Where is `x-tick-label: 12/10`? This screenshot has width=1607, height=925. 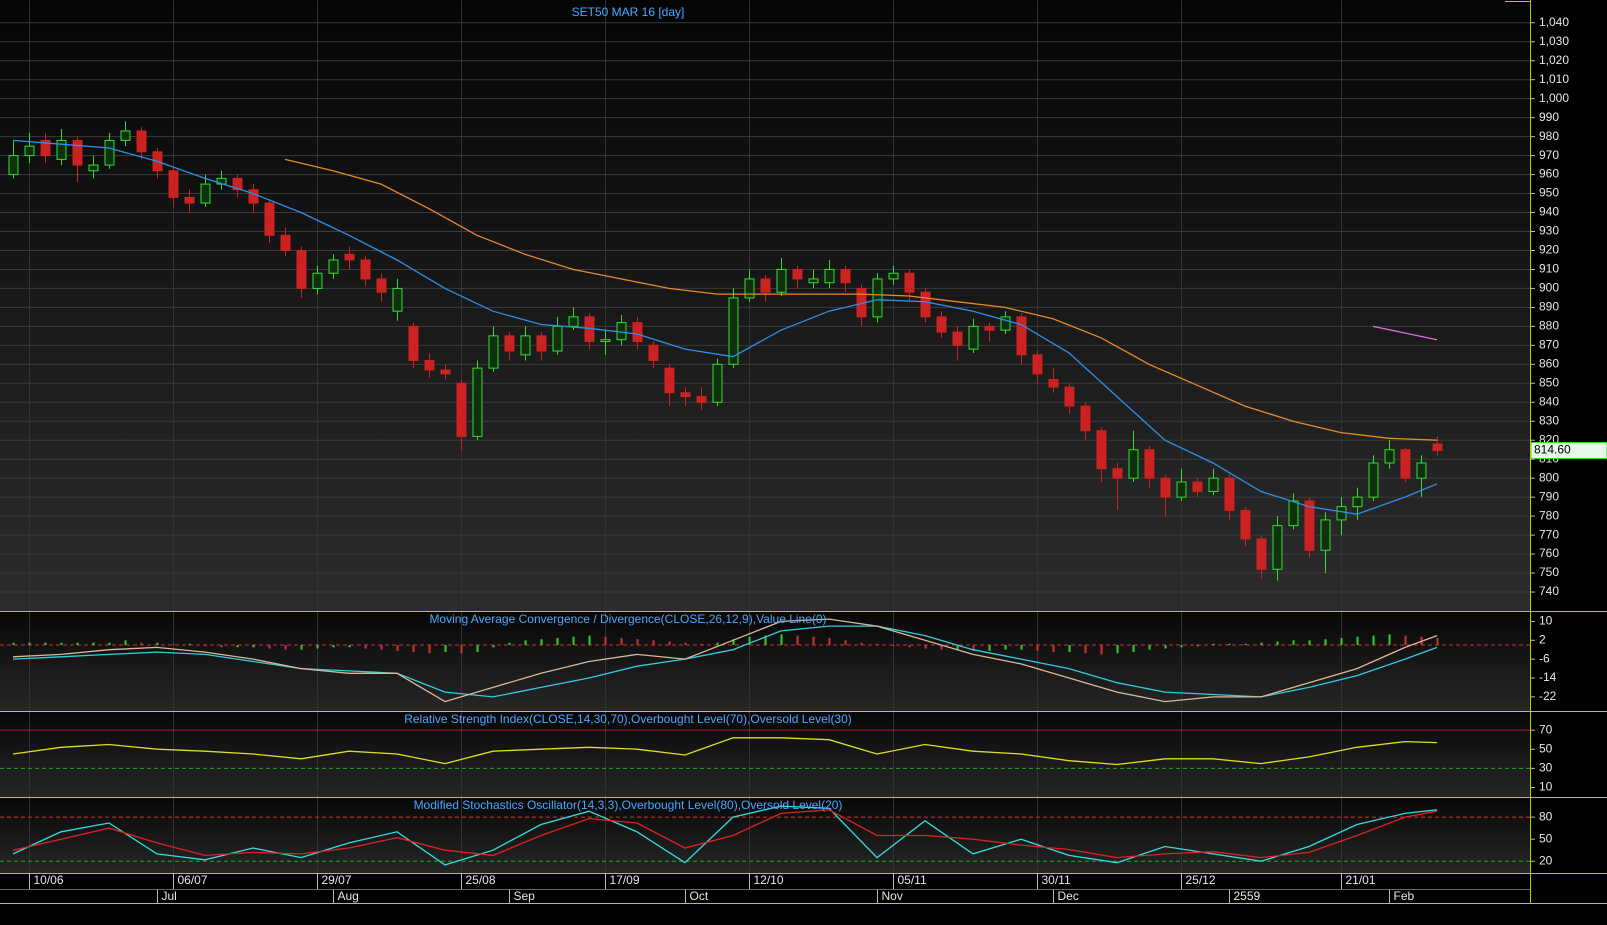
x-tick-label: 12/10 is located at coordinates (769, 880).